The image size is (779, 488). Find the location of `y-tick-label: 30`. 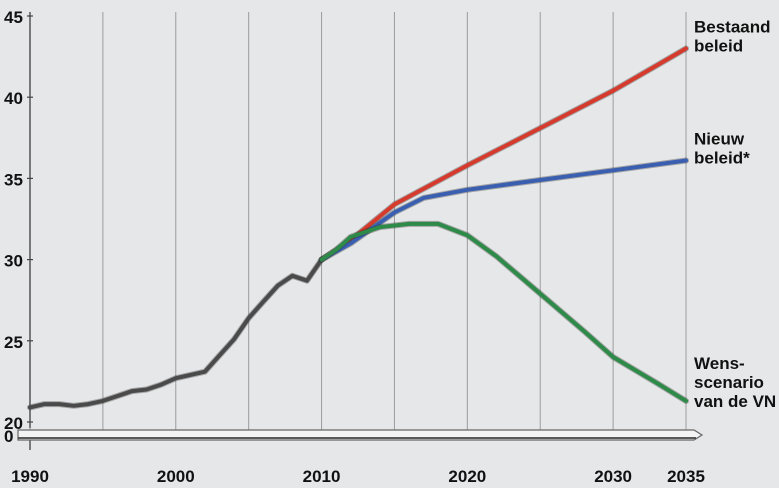

y-tick-label: 30 is located at coordinates (13, 261).